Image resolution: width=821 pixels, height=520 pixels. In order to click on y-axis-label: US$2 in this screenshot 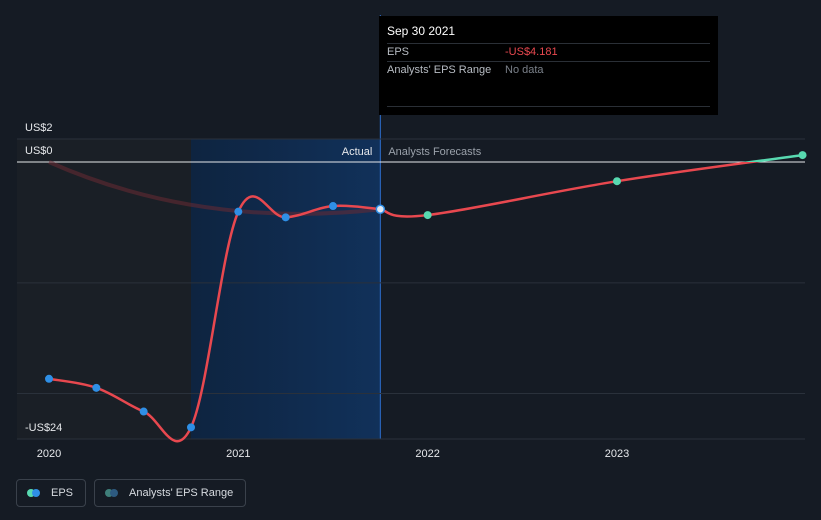, I will do `click(39, 128)`.